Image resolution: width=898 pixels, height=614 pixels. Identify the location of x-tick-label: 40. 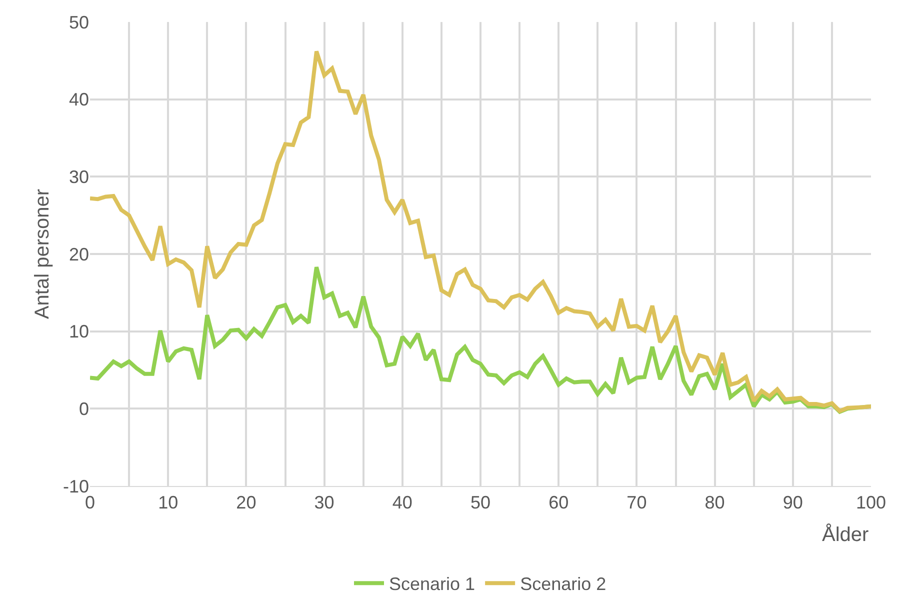
(402, 502).